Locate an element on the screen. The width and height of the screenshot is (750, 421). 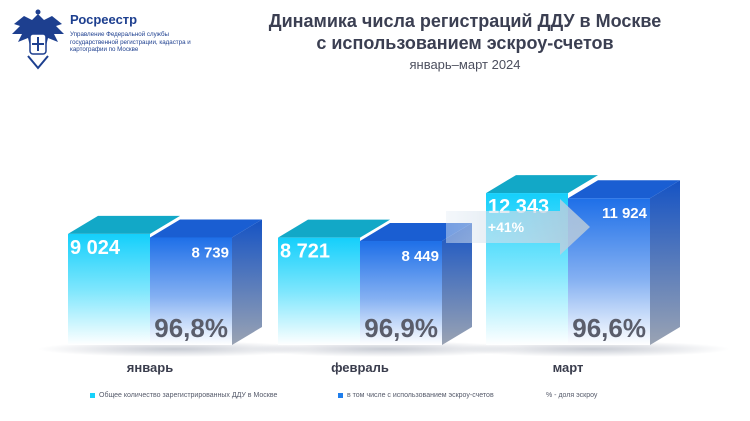
escrow-share-label: 96,9% is located at coordinates (401, 328).